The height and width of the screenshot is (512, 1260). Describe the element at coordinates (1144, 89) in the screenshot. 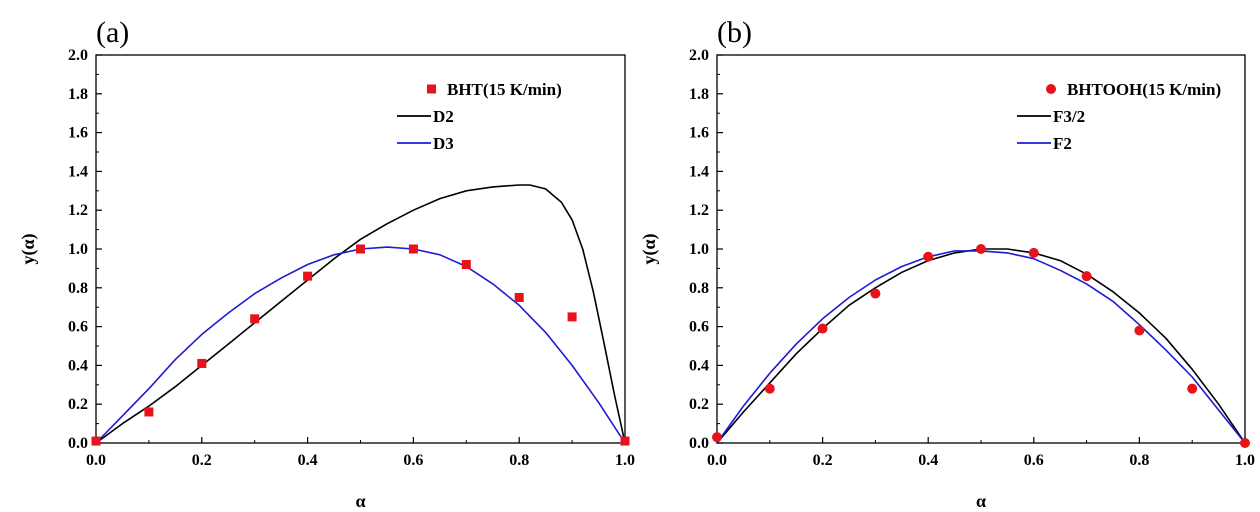

I see `legend-entry: BHTOOH(15 K/min)` at that location.